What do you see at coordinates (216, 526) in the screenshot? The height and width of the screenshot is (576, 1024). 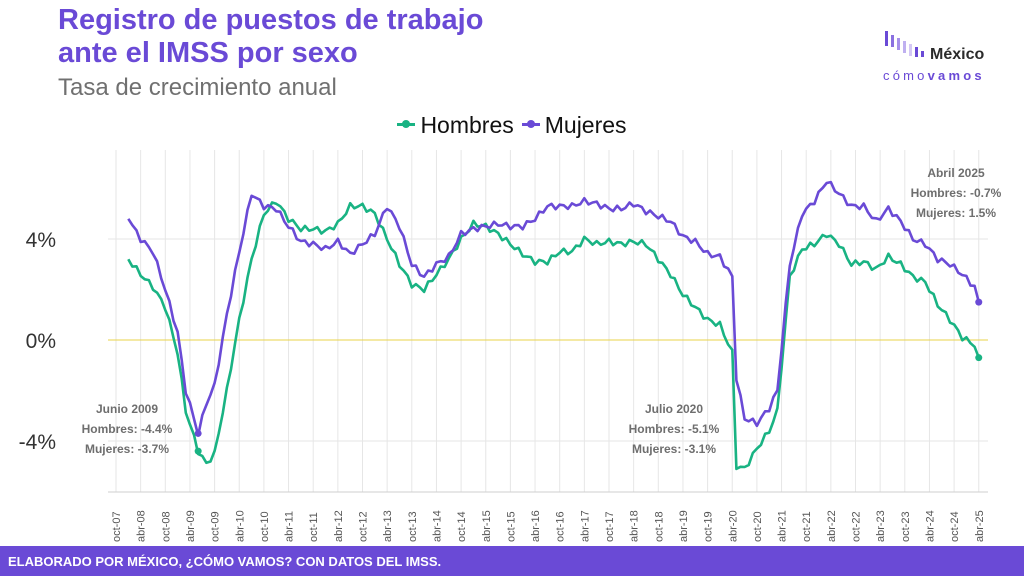 I see `x-tick-label: oct-09` at bounding box center [216, 526].